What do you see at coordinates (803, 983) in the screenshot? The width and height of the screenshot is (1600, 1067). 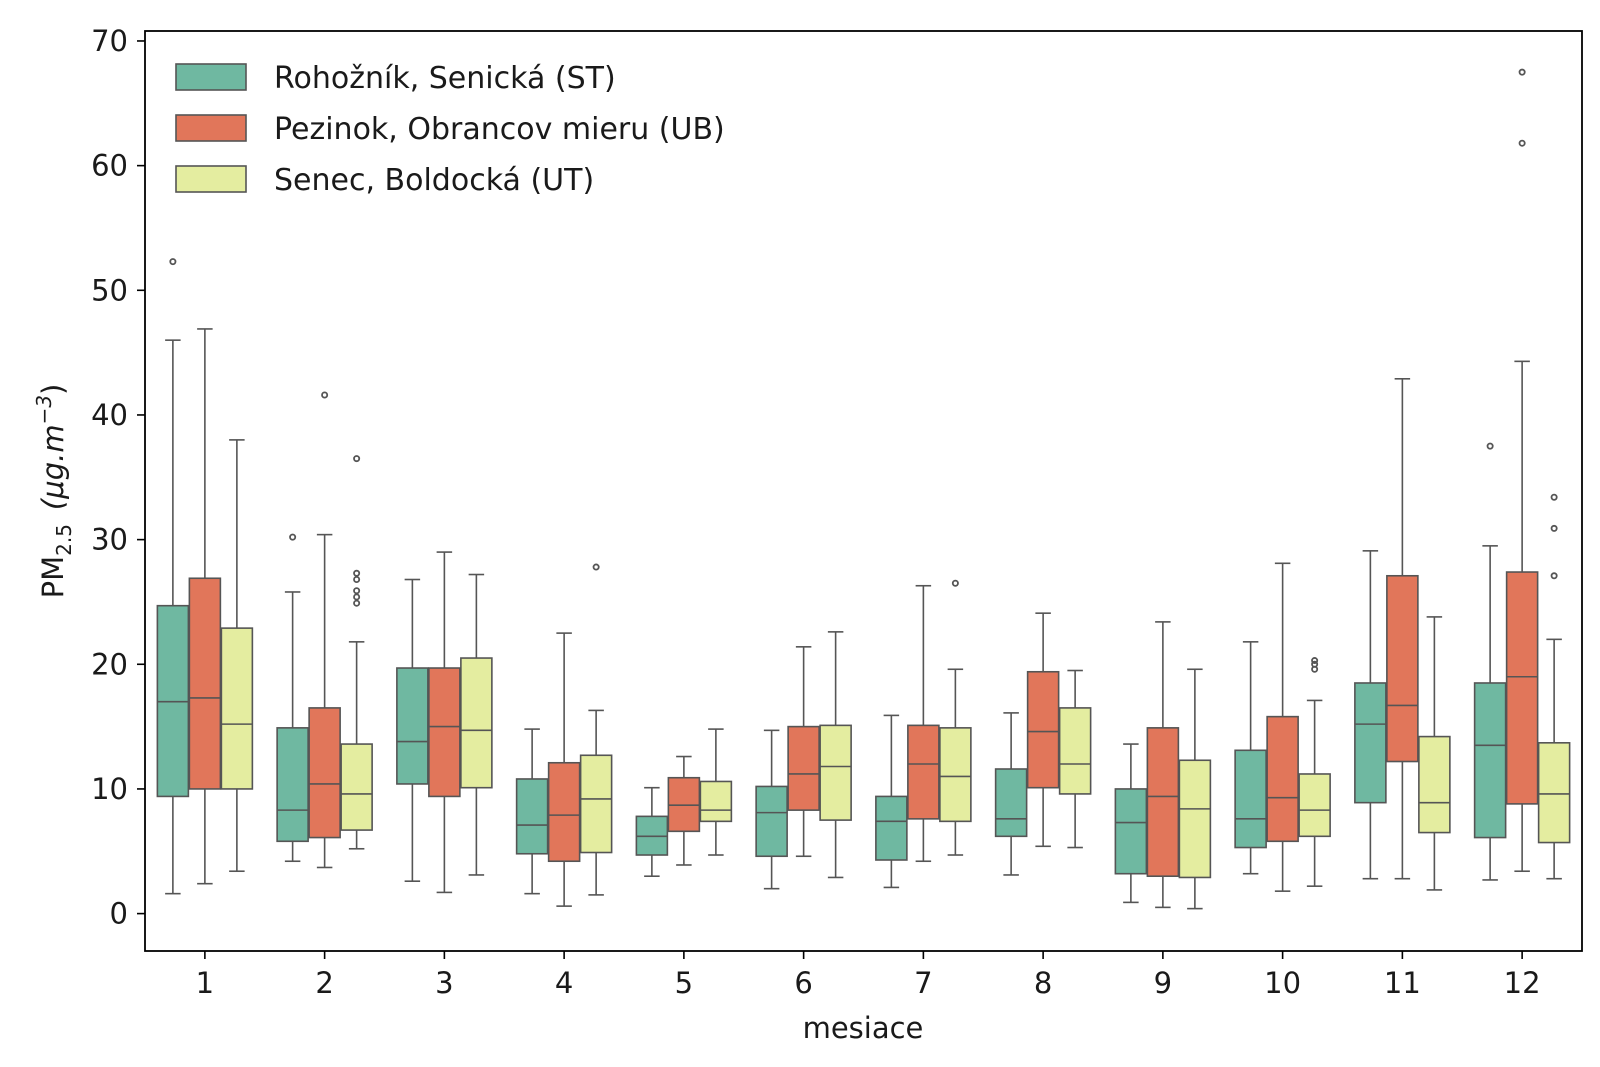 I see `x-tick-label: 6` at bounding box center [803, 983].